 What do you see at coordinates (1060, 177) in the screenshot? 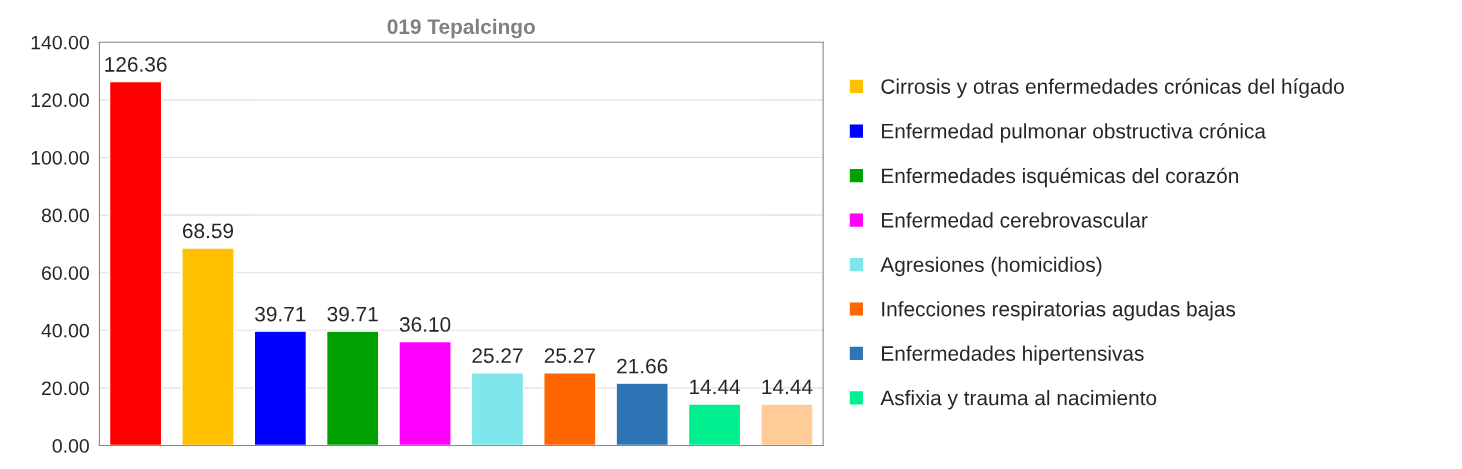
I see `legend-label: Enfermedades isquémicas del corazón` at bounding box center [1060, 177].